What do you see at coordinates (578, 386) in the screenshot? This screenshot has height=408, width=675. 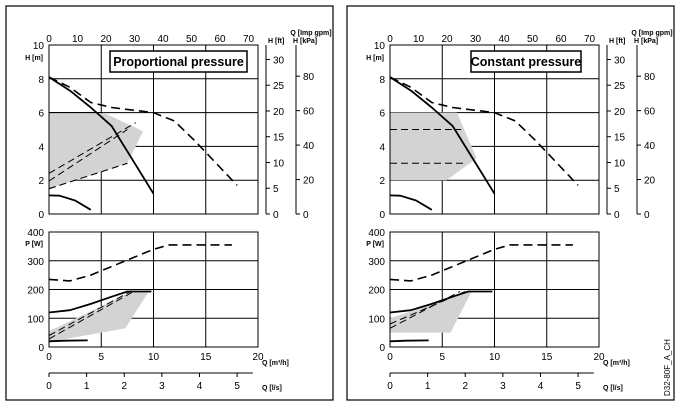 I see `ls-axis-tick-label: 5` at bounding box center [578, 386].